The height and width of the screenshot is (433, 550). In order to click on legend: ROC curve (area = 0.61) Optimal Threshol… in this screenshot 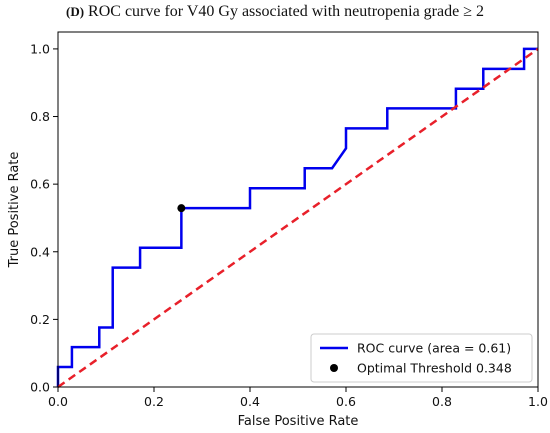, I will do `click(421, 358)`.